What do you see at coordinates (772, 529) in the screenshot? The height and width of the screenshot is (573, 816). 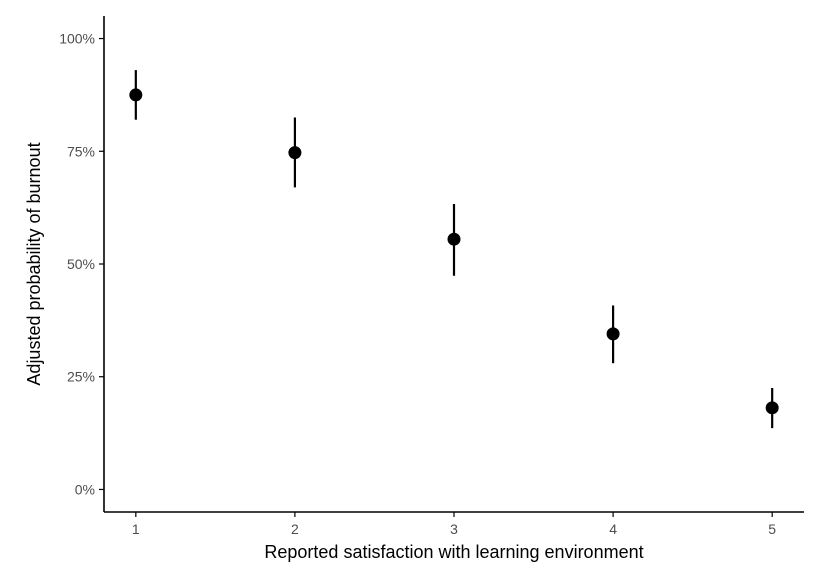 I see `x-tick-label: 5` at bounding box center [772, 529].